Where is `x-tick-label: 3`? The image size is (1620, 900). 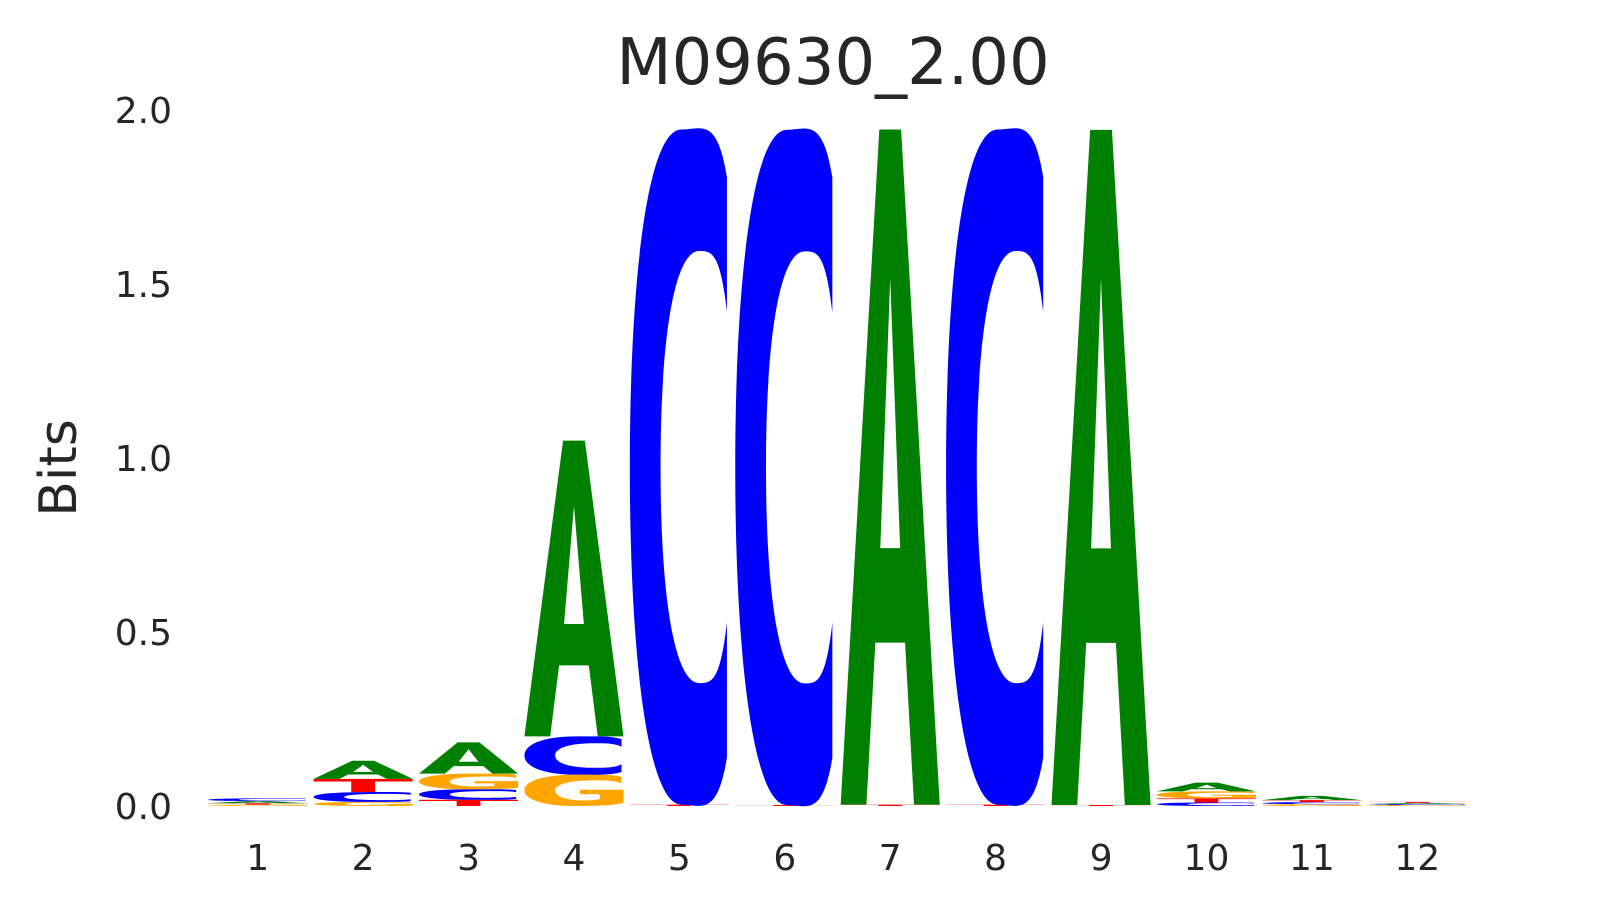
x-tick-label: 3 is located at coordinates (468, 858).